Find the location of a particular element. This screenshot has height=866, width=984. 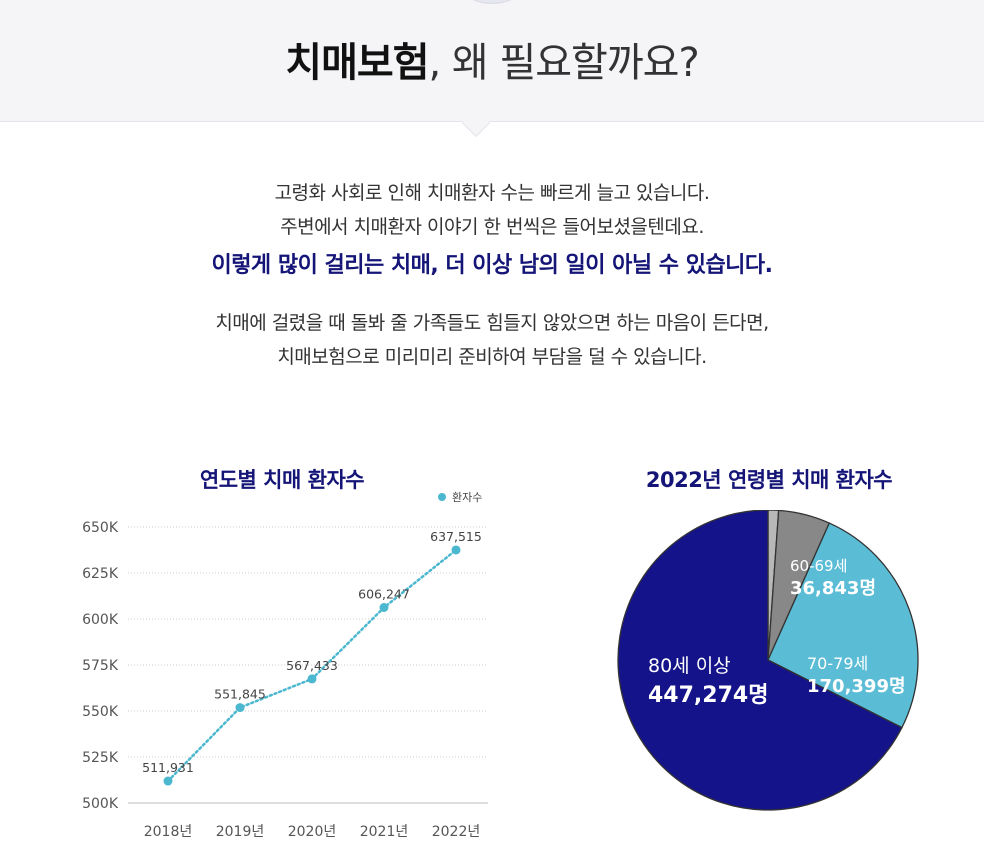

pie-slice-value: 447,274명 is located at coordinates (708, 695).